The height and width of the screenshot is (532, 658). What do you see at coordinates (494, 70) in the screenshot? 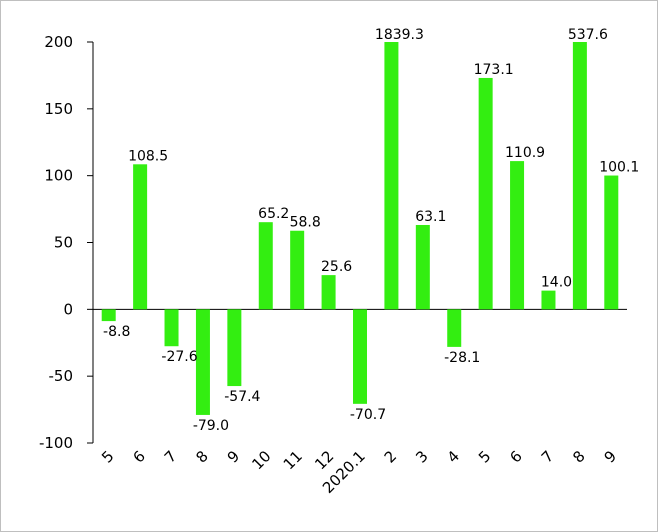
I see `data-label: 173.1` at bounding box center [494, 70].